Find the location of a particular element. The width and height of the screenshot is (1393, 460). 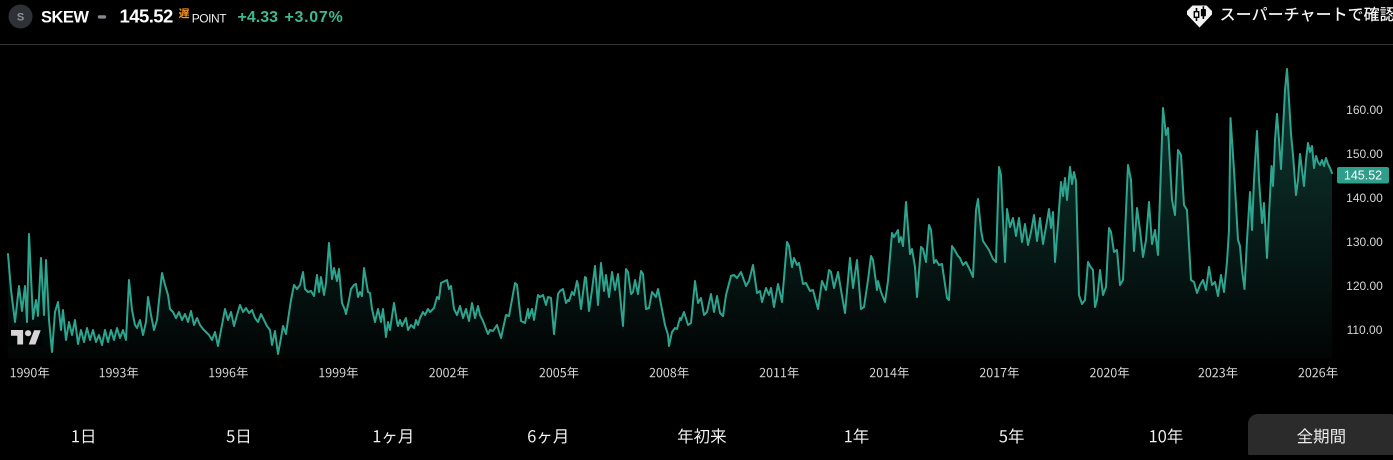

svg-text: 160.00 is located at coordinates (1364, 110).